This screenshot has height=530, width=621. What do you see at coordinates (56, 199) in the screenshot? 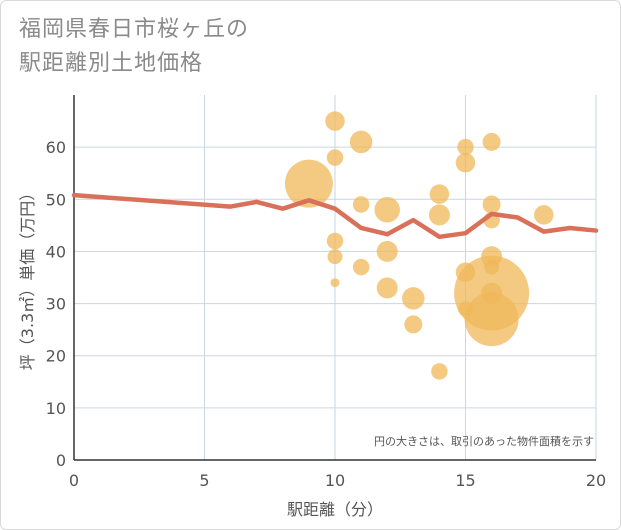
I see `y-tick-label-5: 50` at bounding box center [56, 199].